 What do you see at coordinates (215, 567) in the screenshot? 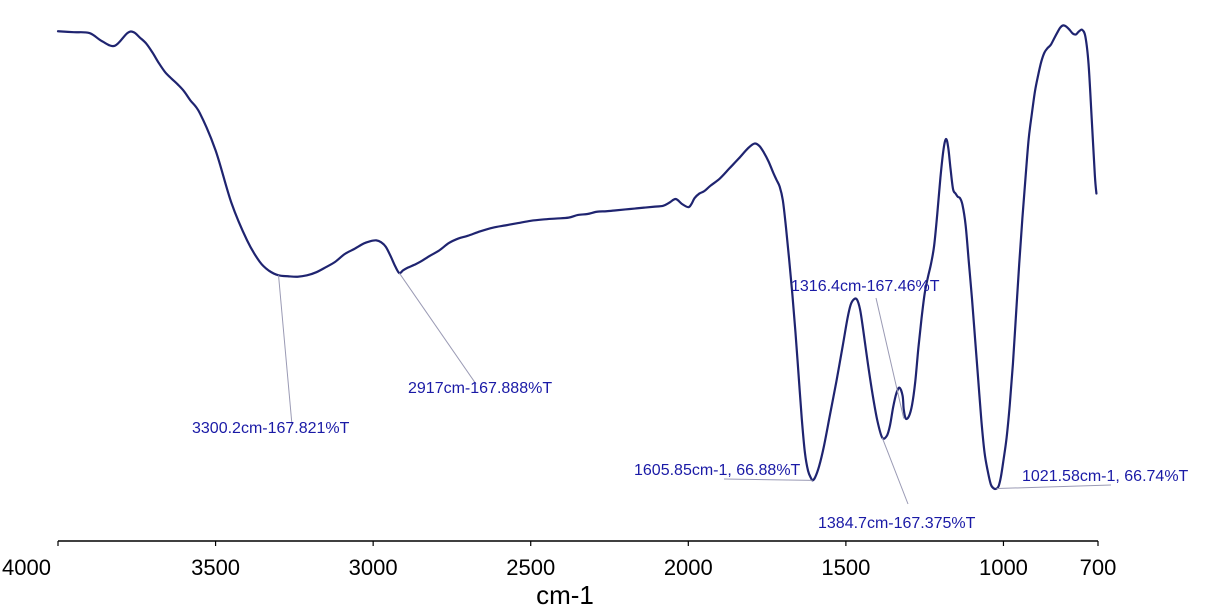
I see `x-tick-label: 3500` at bounding box center [215, 567].